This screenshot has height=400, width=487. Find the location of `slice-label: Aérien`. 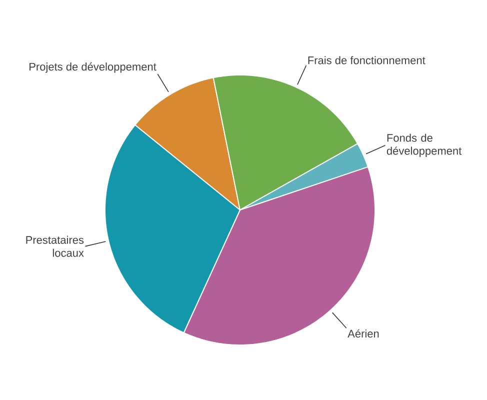

slice-label: Aérien is located at coordinates (363, 333).